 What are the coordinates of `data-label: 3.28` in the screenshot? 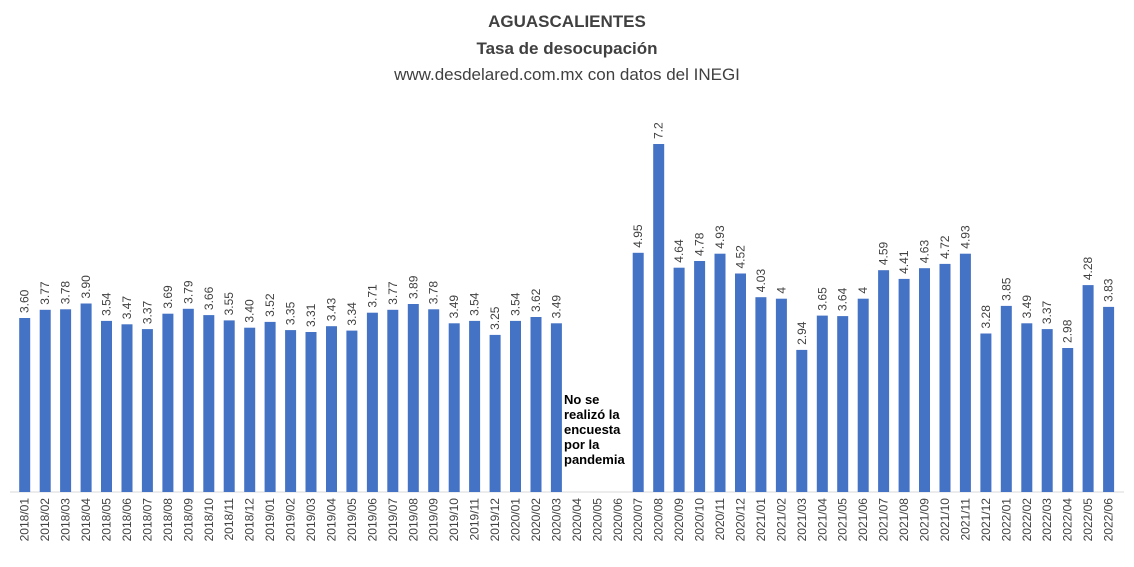 It's located at (986, 317).